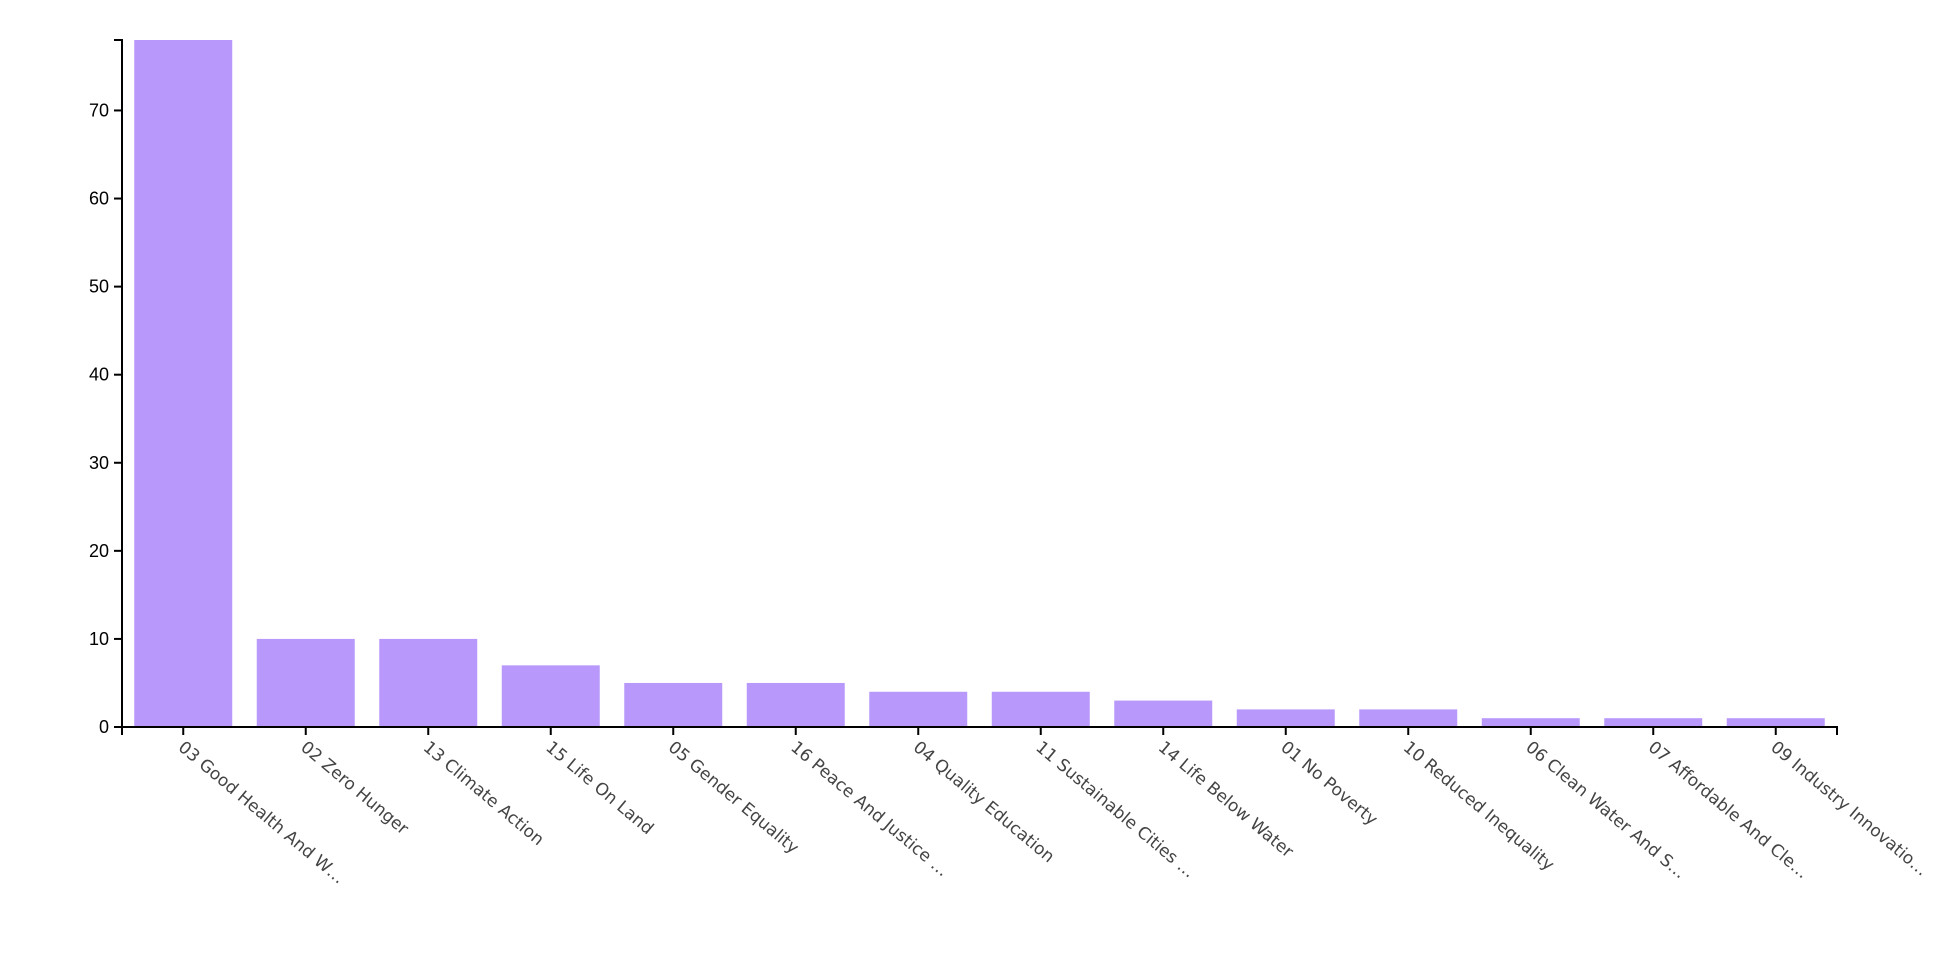 The height and width of the screenshot is (960, 1960). I want to click on y-tick-label: 50, so click(99, 287).